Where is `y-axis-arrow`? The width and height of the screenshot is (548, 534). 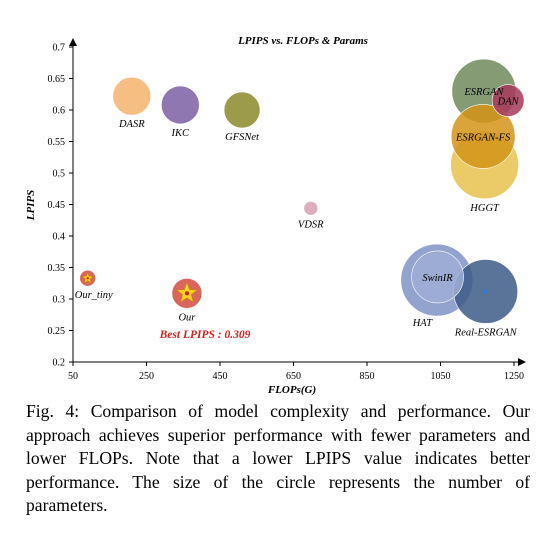 y-axis-arrow is located at coordinates (73, 42).